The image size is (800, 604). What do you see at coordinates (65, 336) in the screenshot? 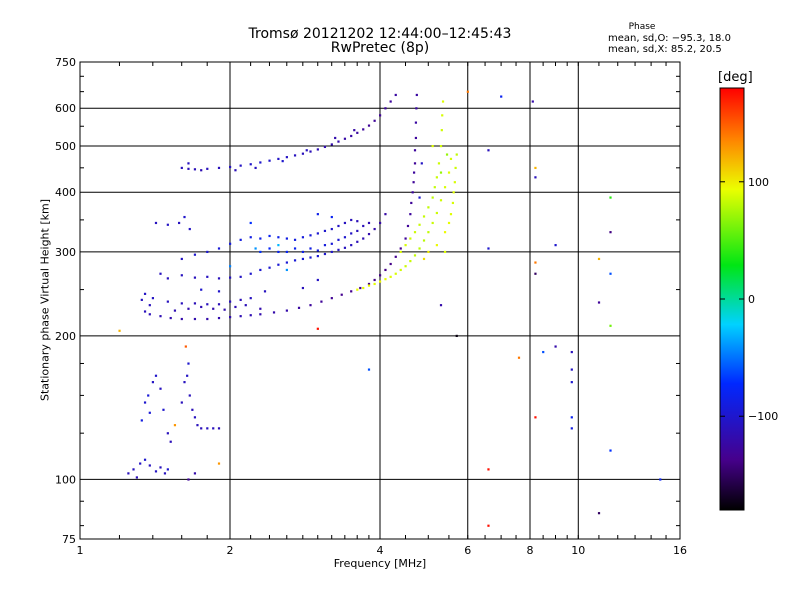
I see `y-tick-label: 200` at bounding box center [65, 336].